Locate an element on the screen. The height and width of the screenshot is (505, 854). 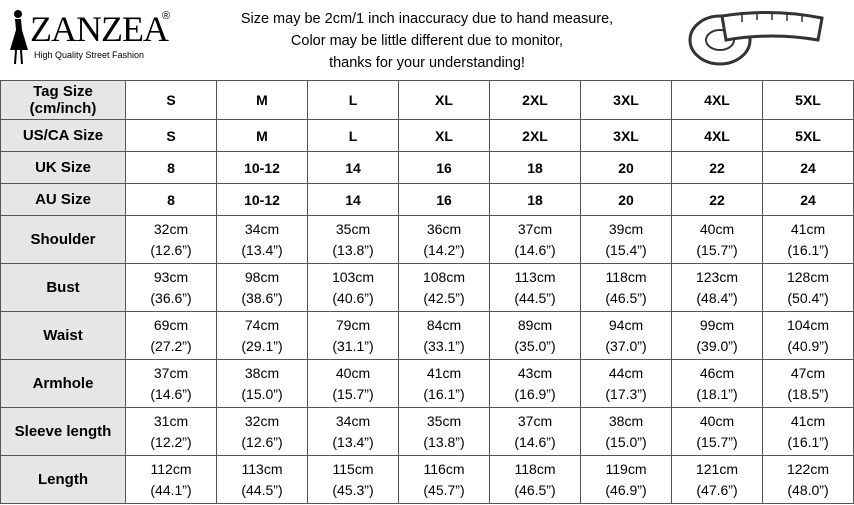
cm-value: 121cm is located at coordinates (717, 468).